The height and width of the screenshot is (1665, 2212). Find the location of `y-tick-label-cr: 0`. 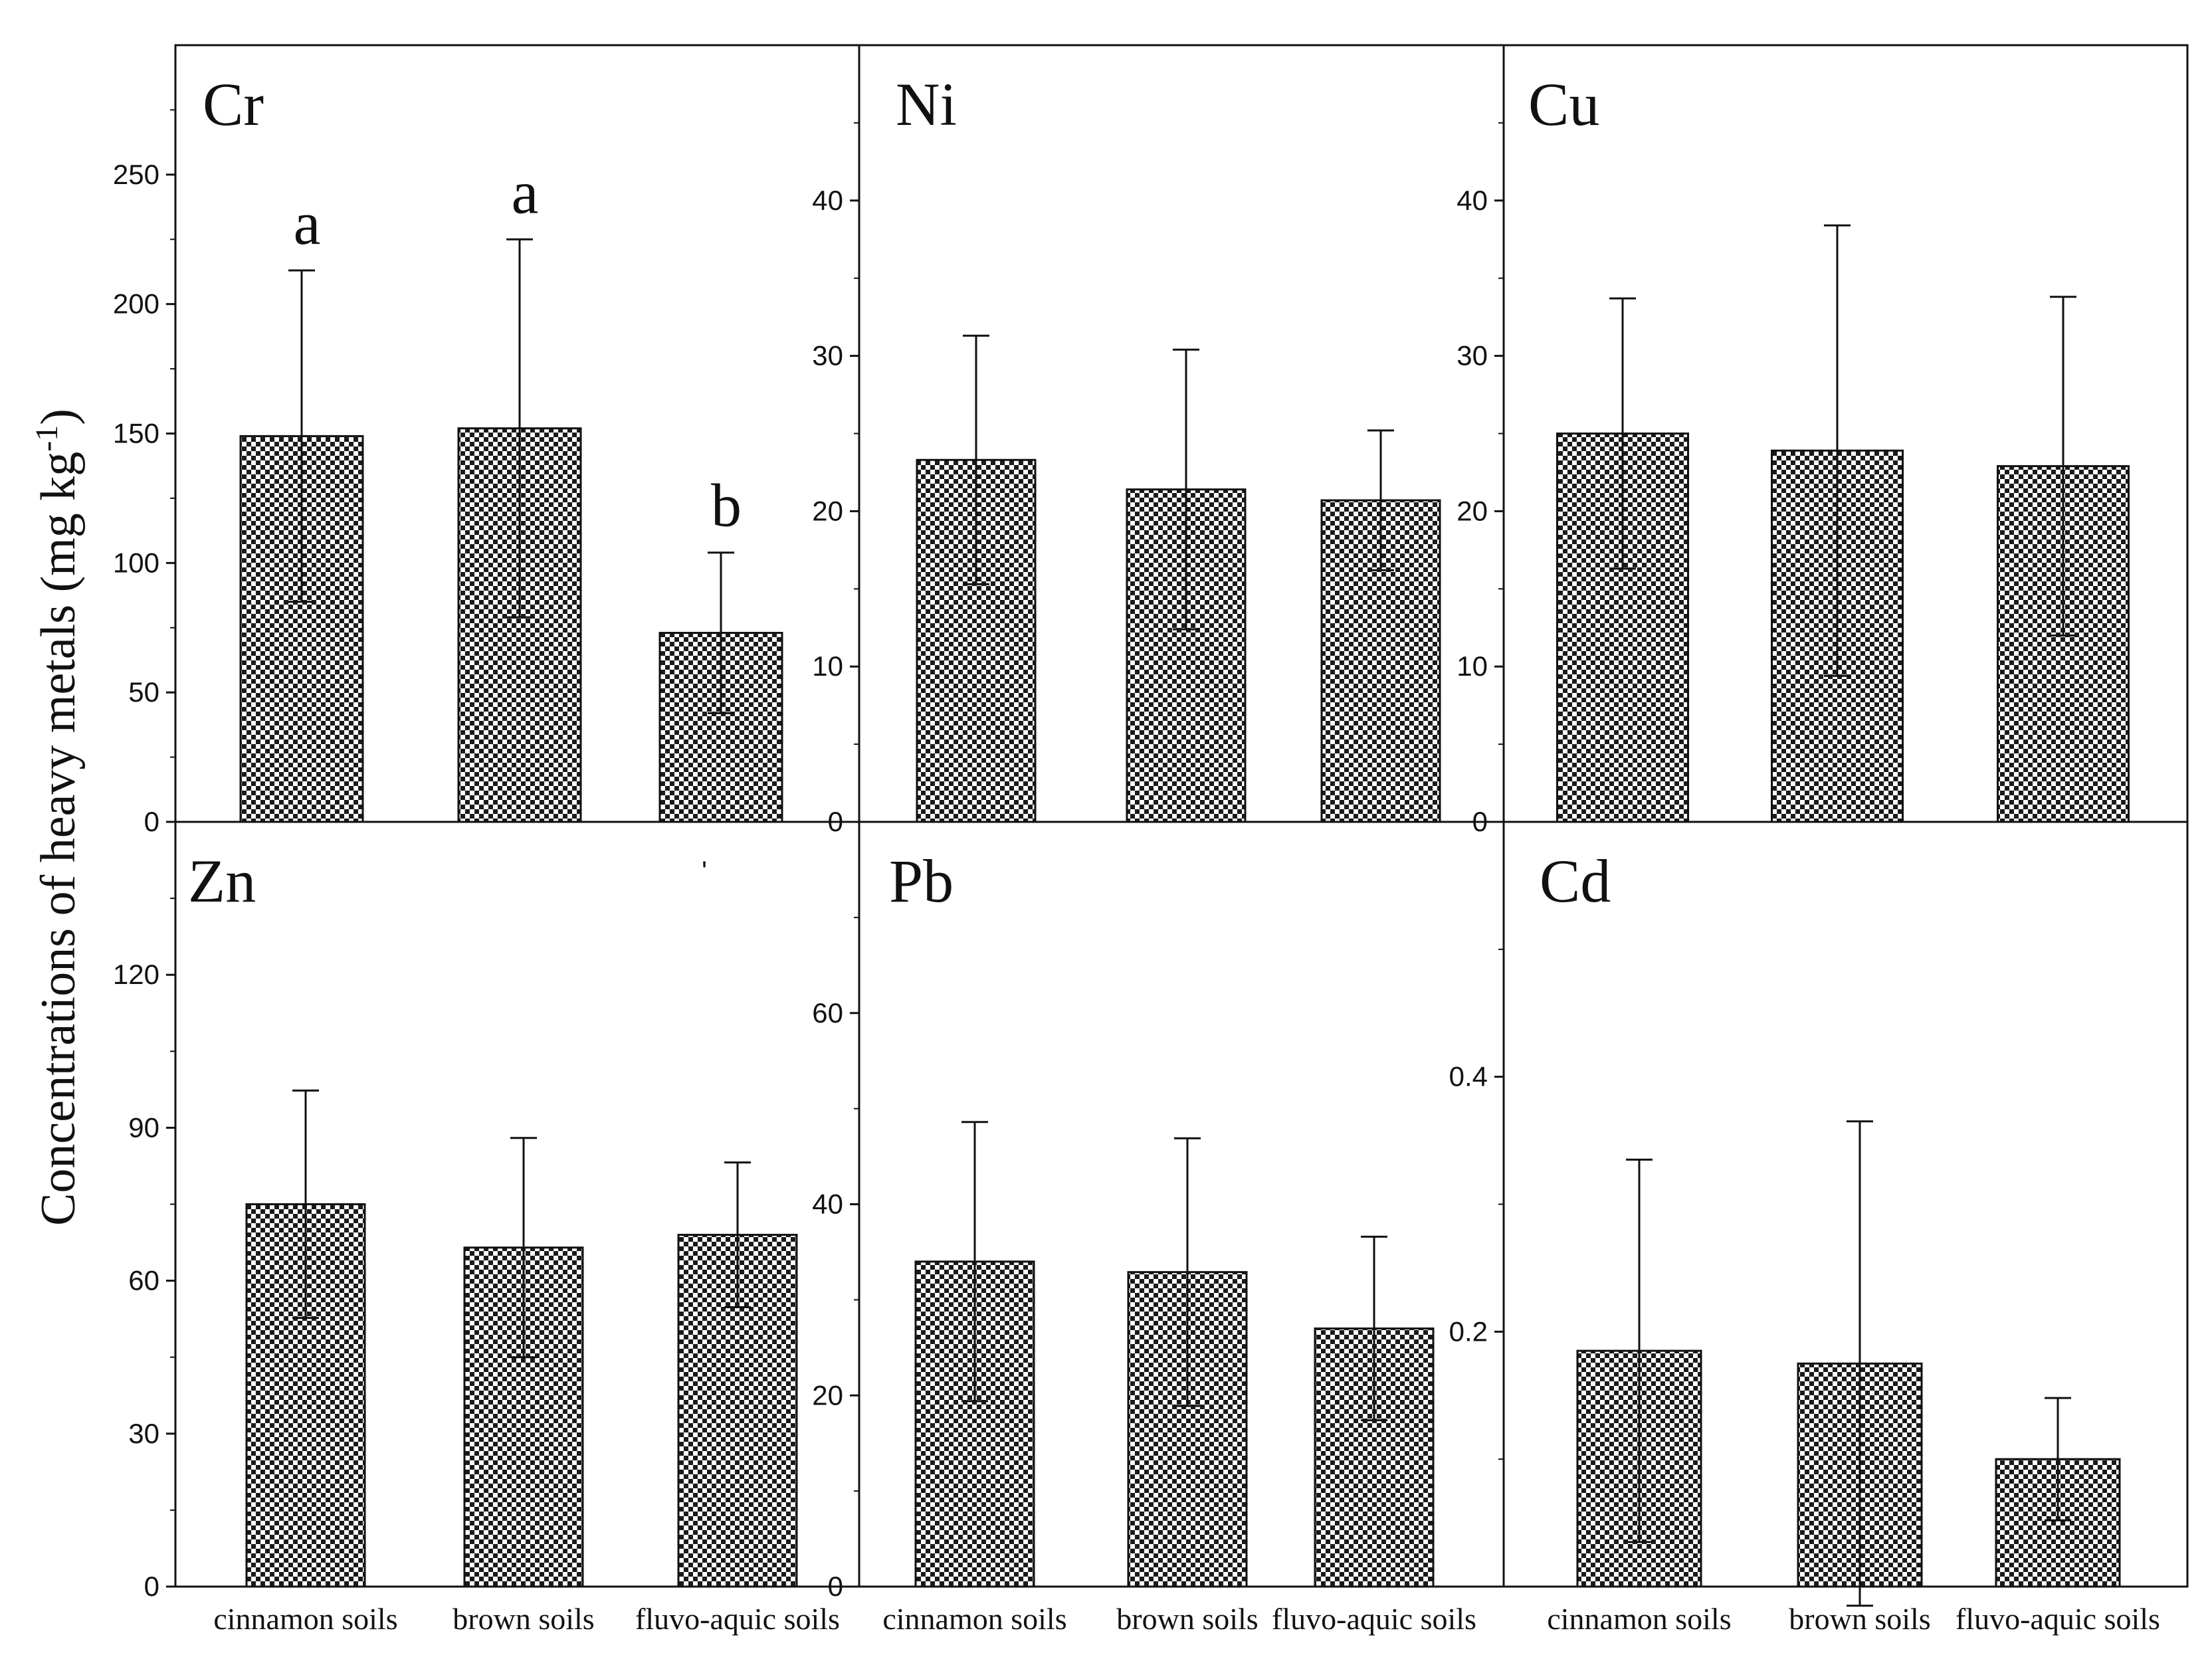

y-tick-label-cr: 0 is located at coordinates (152, 822).